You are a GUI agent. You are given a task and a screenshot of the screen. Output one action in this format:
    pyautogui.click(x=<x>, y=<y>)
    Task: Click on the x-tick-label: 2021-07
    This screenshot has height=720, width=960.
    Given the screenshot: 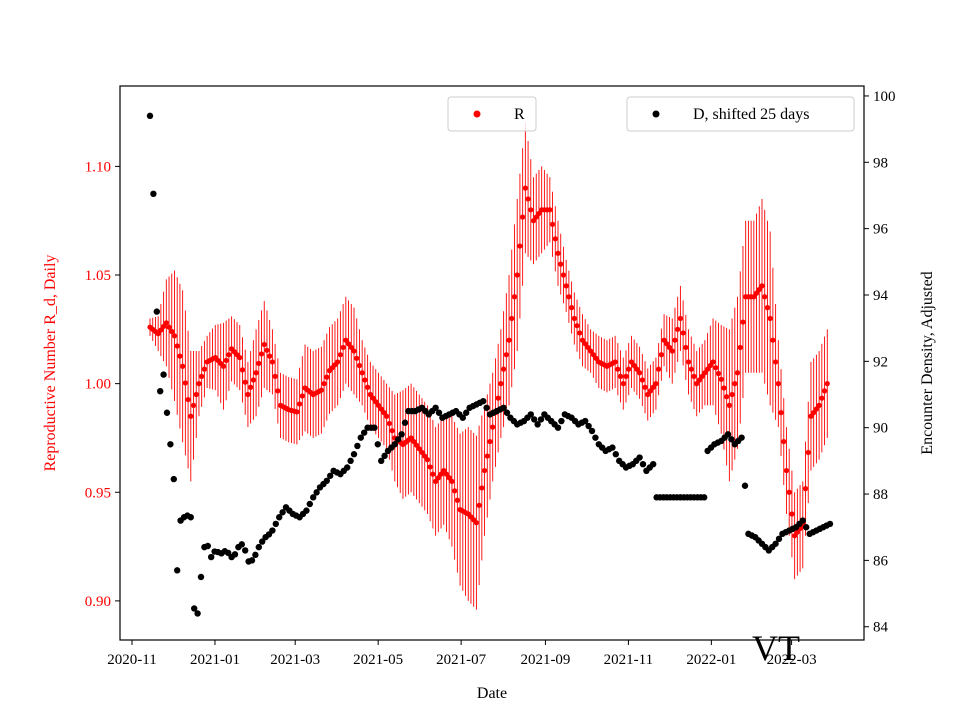 What is the action you would take?
    pyautogui.click(x=461, y=660)
    